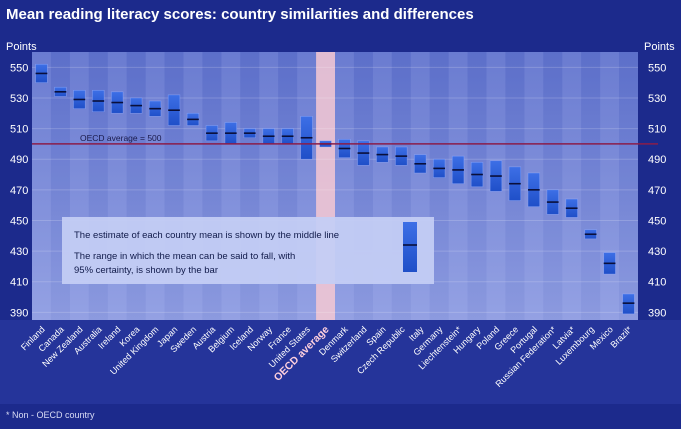 This screenshot has width=681, height=429. What do you see at coordinates (410, 247) in the screenshot?
I see `legend-bar-sample` at bounding box center [410, 247].